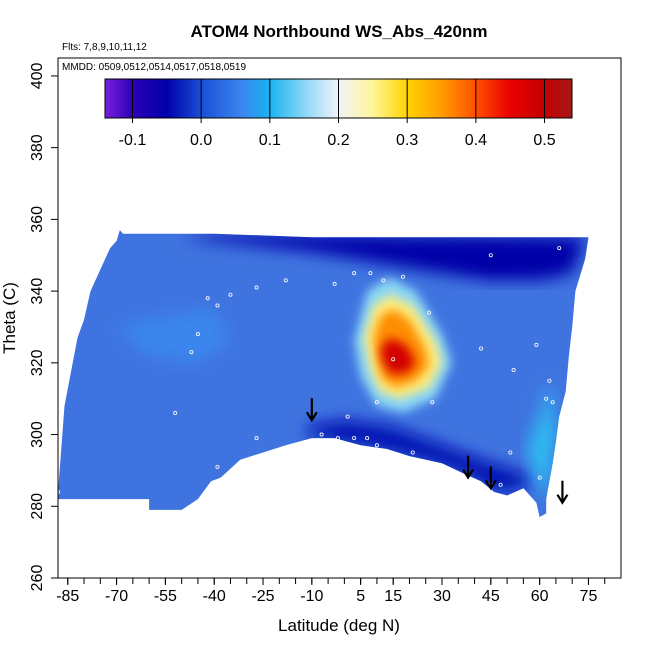 The height and width of the screenshot is (650, 650). Describe the element at coordinates (331, 591) in the screenshot. I see `x-axis: -85 -70 -55 -40 -25 -10 5 15 30 45 60 75` at that location.